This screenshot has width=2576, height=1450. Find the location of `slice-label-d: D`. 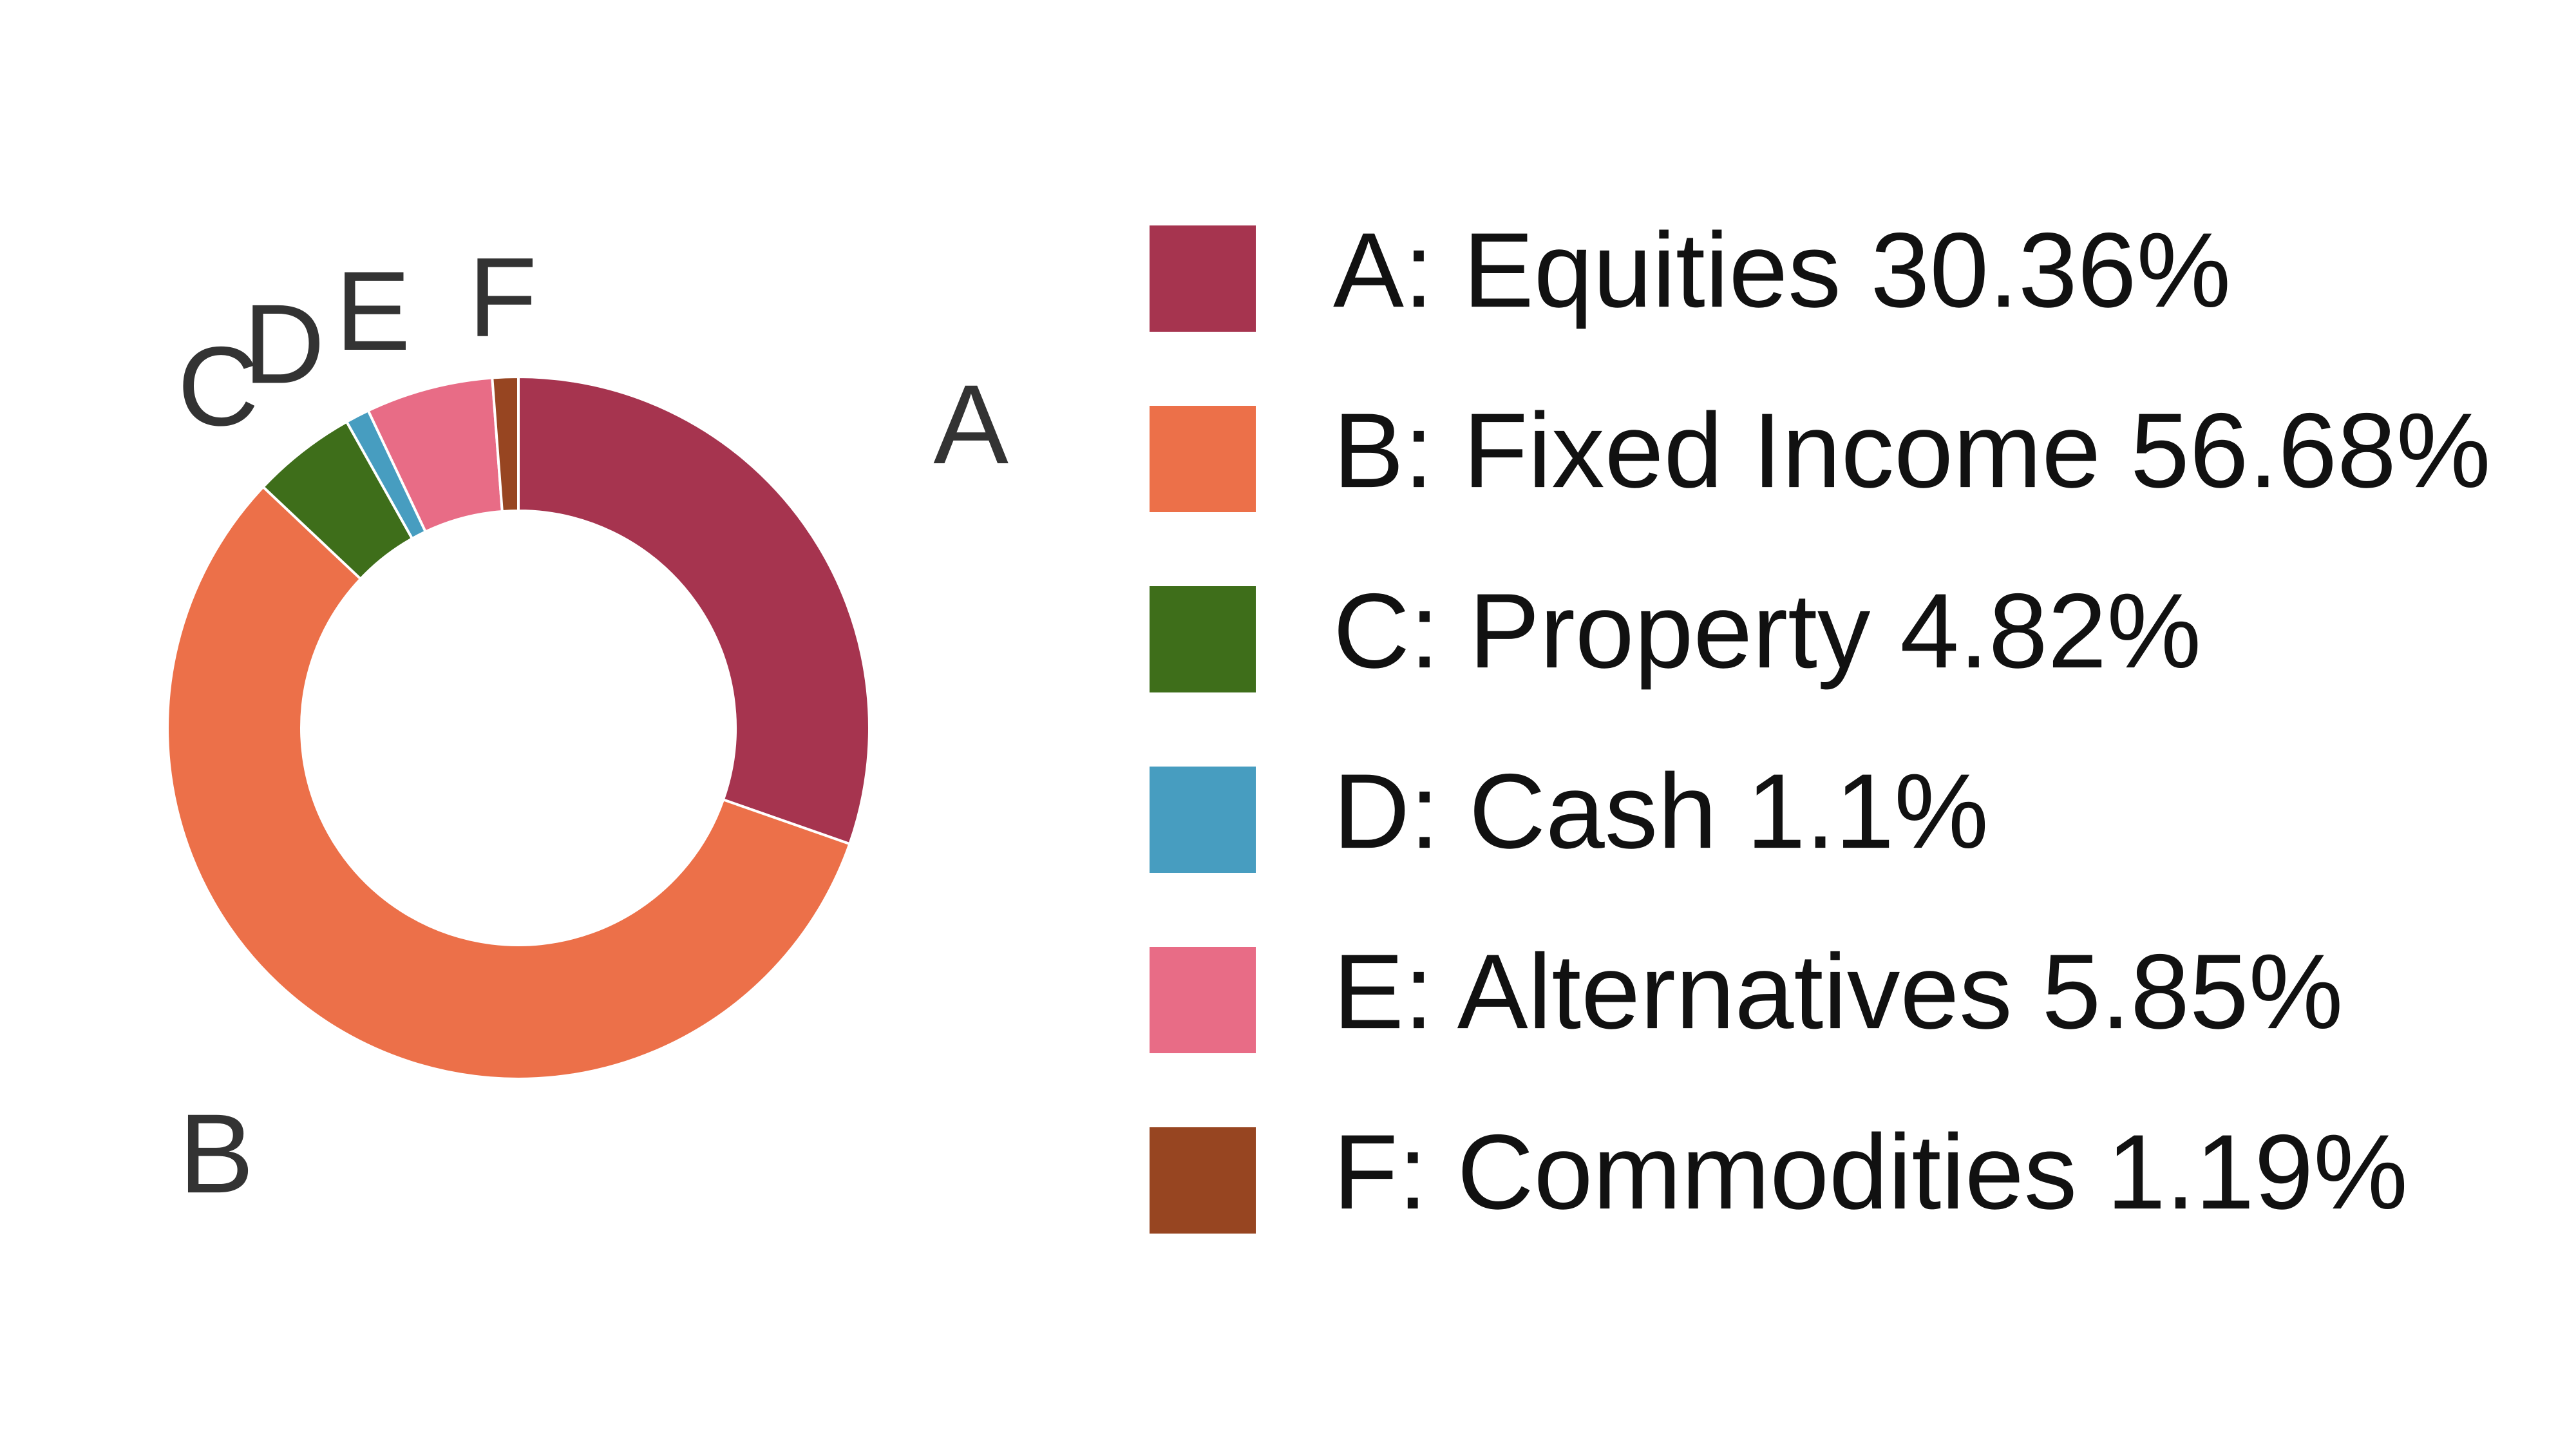

slice-label-d: D is located at coordinates (284, 344).